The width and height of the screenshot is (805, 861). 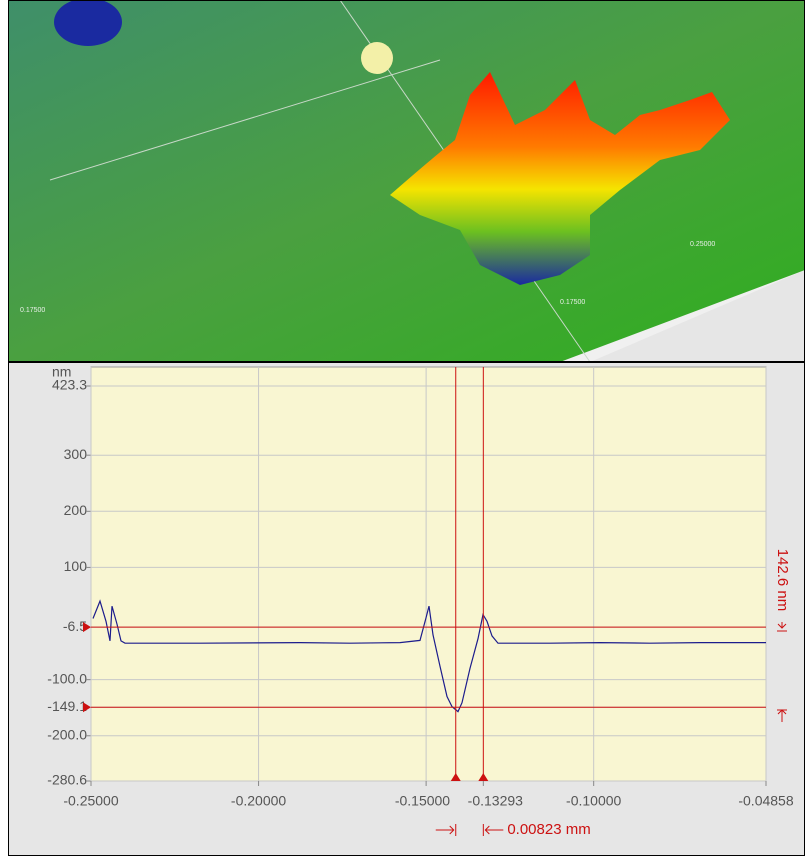 What do you see at coordinates (76, 454) in the screenshot?
I see `y-tick-label: 300` at bounding box center [76, 454].